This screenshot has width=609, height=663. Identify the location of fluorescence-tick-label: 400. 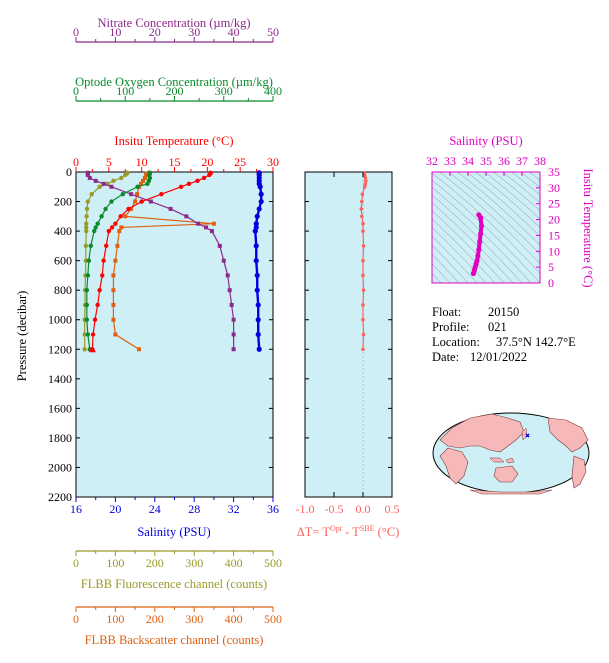
(234, 563).